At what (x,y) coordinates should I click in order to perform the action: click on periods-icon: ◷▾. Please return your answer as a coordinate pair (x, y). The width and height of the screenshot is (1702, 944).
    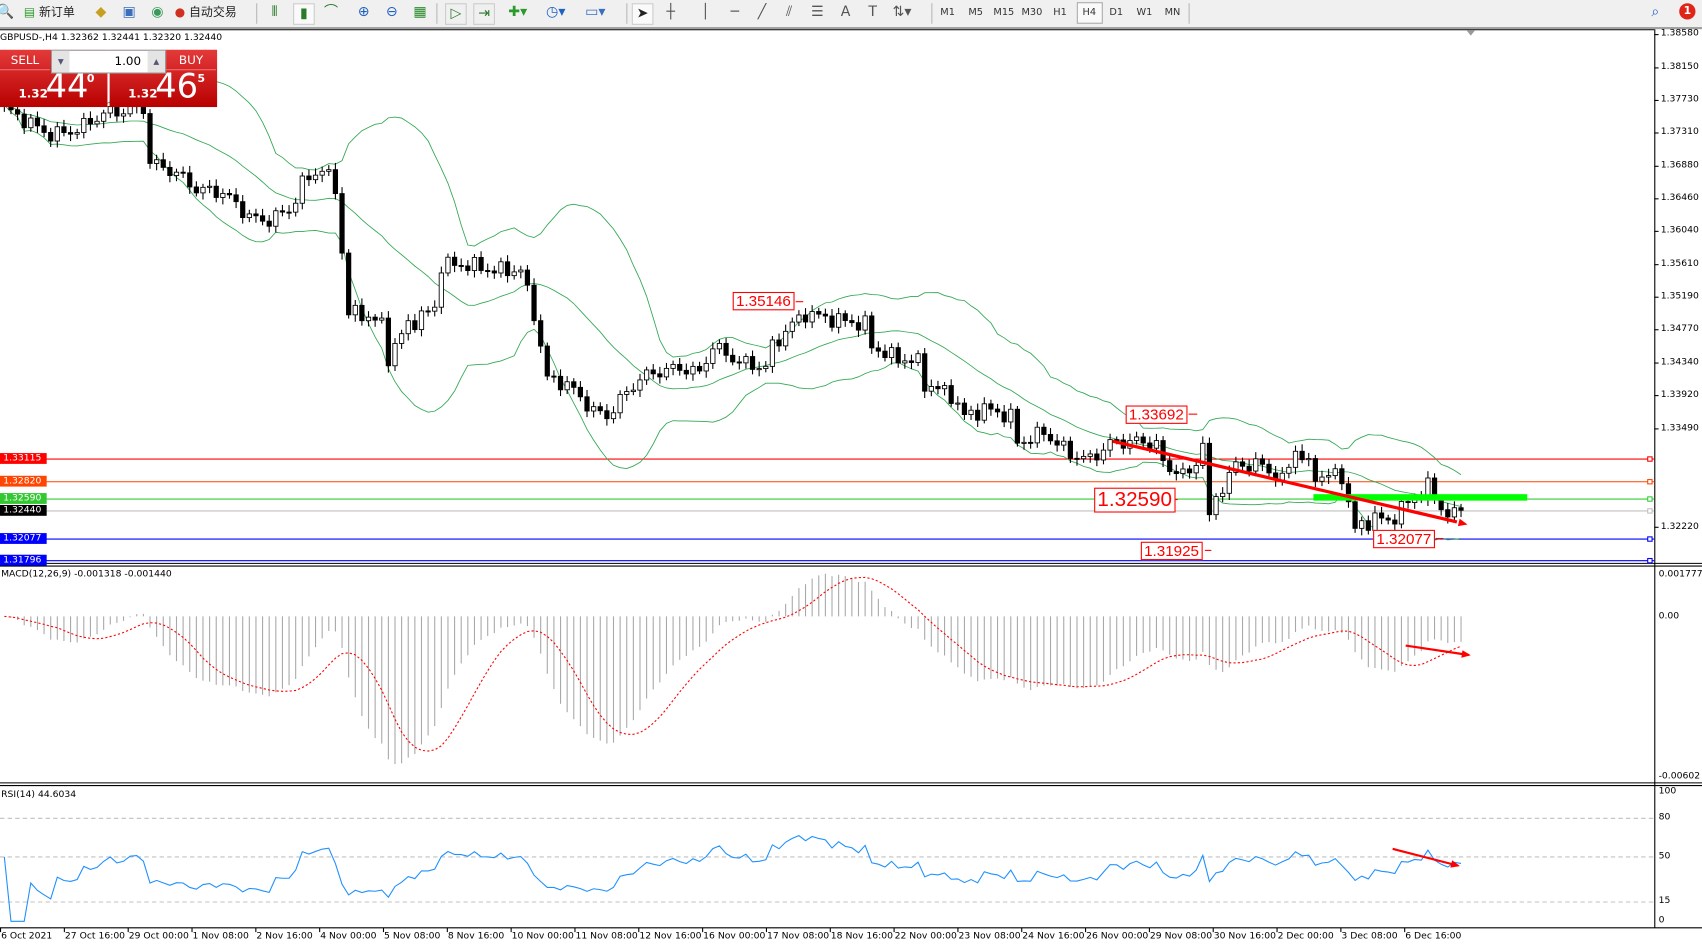
    Looking at the image, I should click on (556, 12).